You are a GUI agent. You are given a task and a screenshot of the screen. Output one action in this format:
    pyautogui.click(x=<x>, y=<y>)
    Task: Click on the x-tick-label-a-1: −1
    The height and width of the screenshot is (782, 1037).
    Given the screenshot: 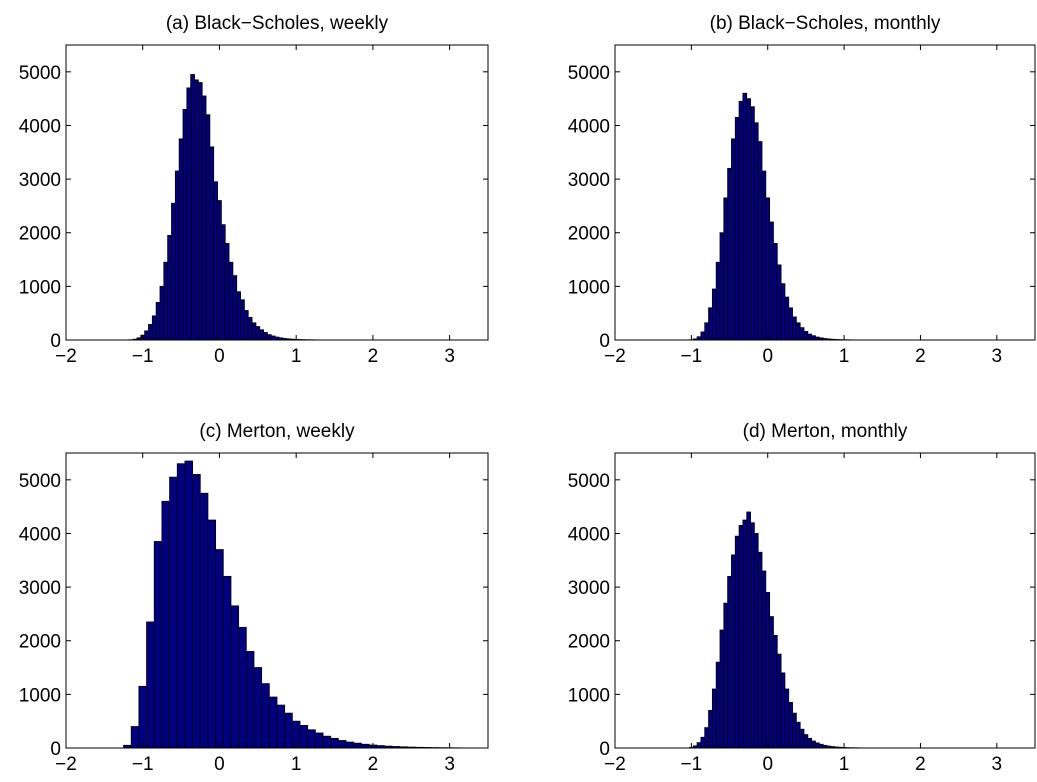 What is the action you would take?
    pyautogui.click(x=143, y=356)
    